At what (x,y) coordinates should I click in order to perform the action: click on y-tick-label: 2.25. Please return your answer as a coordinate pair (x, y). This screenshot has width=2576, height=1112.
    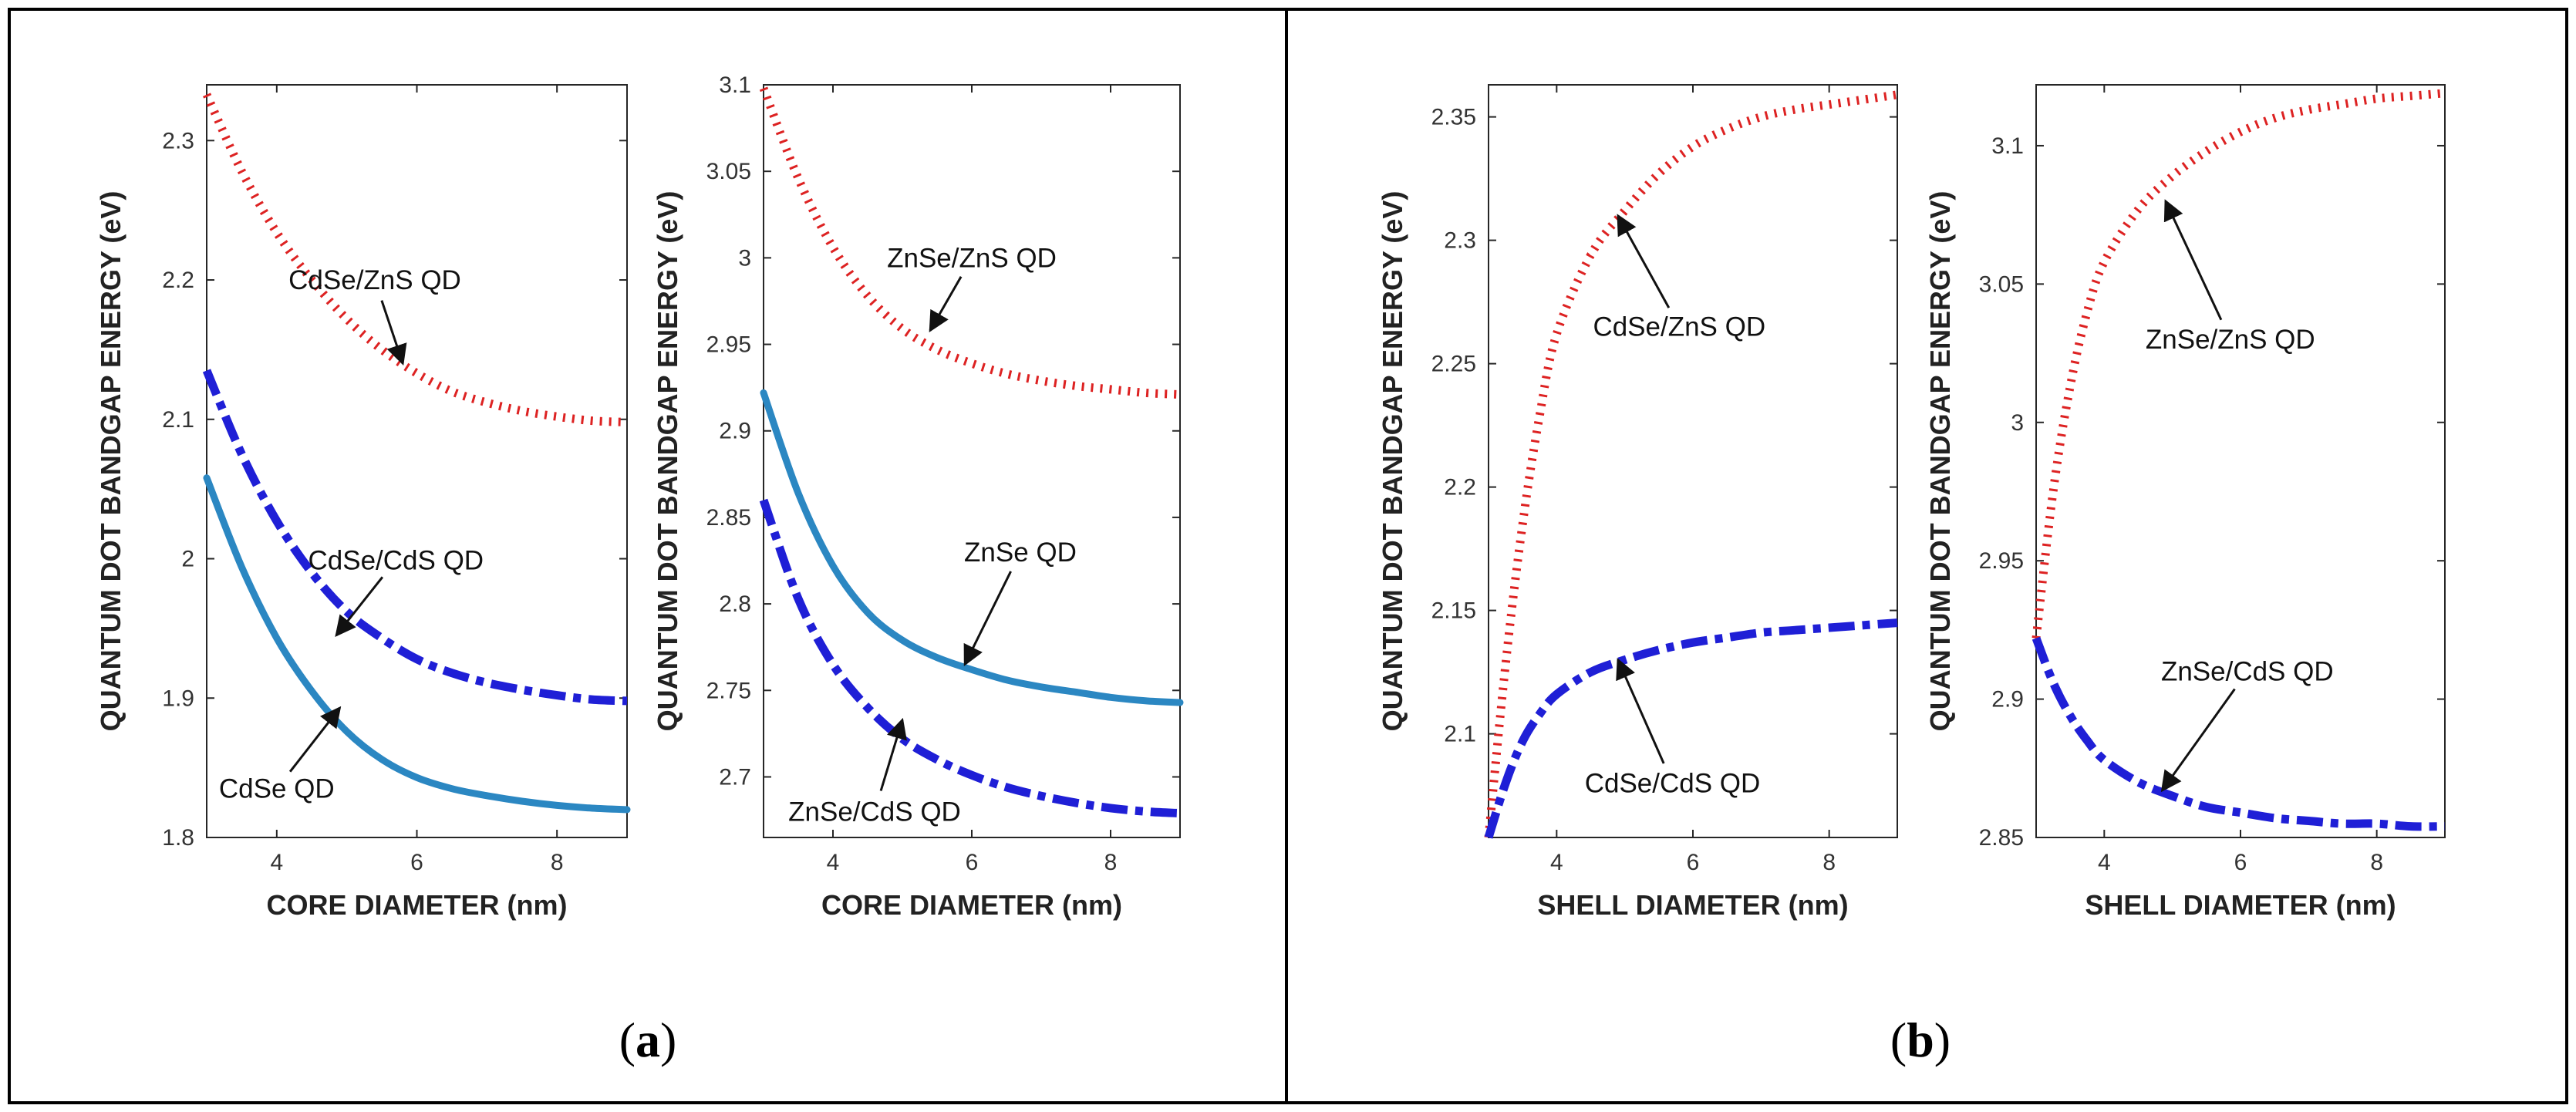
    Looking at the image, I should click on (1453, 364).